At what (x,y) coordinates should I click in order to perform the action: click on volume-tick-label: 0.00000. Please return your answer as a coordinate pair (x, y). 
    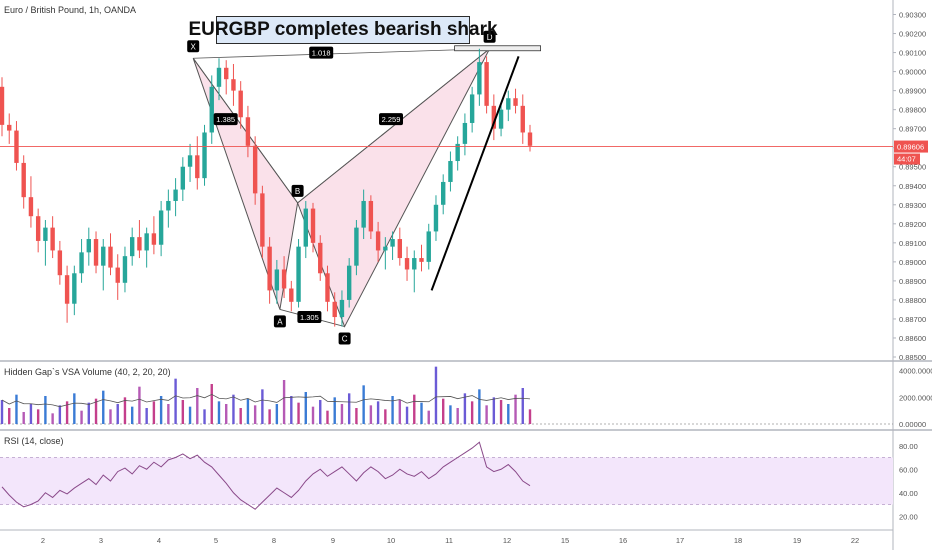
    Looking at the image, I should click on (912, 424).